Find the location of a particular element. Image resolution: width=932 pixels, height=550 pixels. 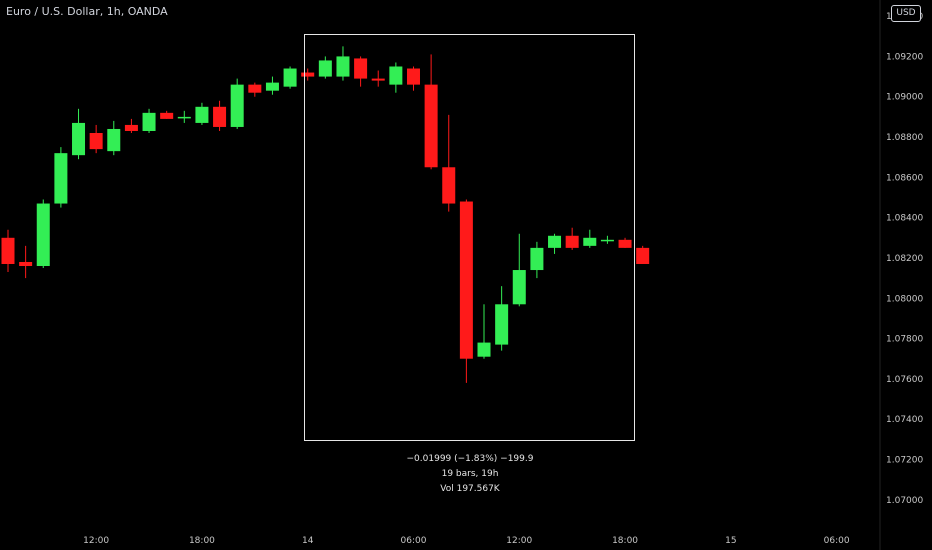

measure-volume: Vol 197.567K is located at coordinates (470, 489).